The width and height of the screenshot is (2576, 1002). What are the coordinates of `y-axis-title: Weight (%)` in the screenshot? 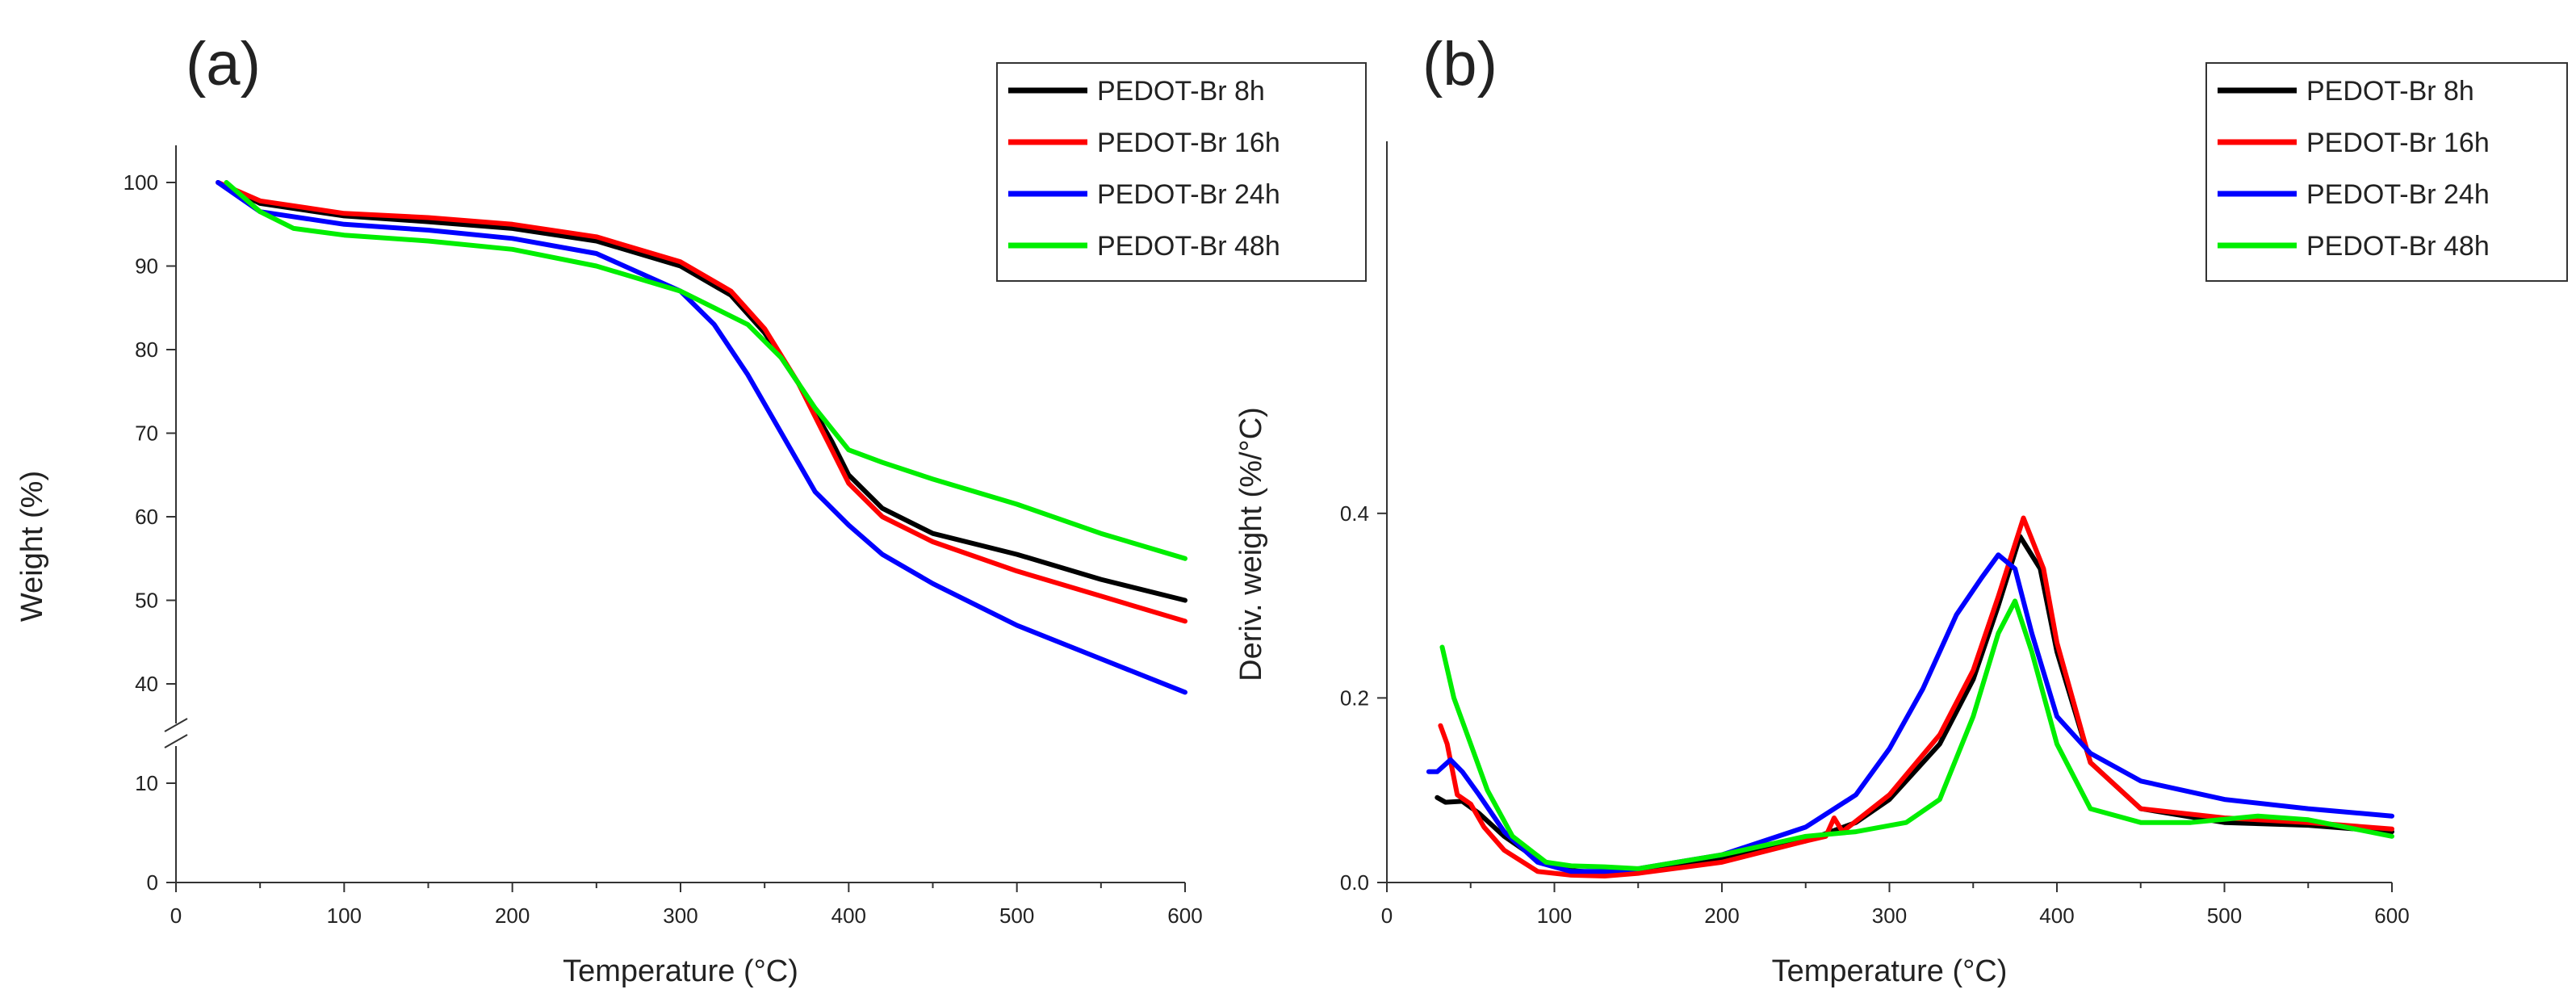 It's located at (32, 546).